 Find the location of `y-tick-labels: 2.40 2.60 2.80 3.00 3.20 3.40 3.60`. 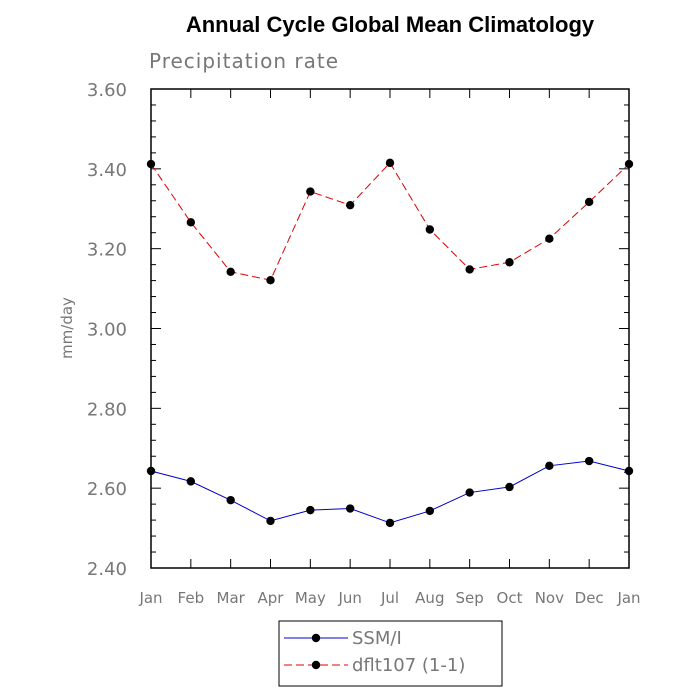

y-tick-labels: 2.40 2.60 2.80 3.00 3.20 3.40 3.60 is located at coordinates (107, 330).